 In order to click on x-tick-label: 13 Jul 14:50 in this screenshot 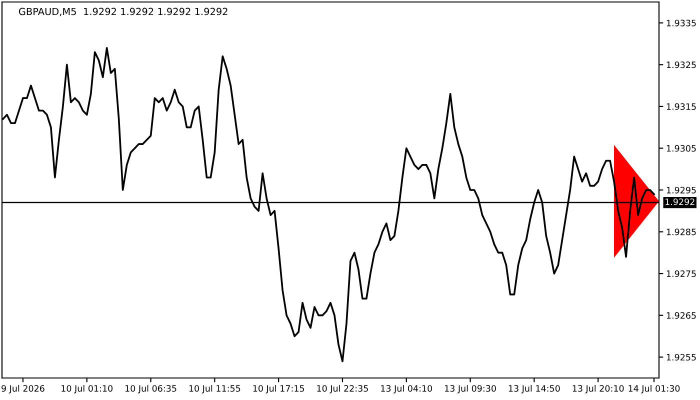, I will do `click(534, 389)`.